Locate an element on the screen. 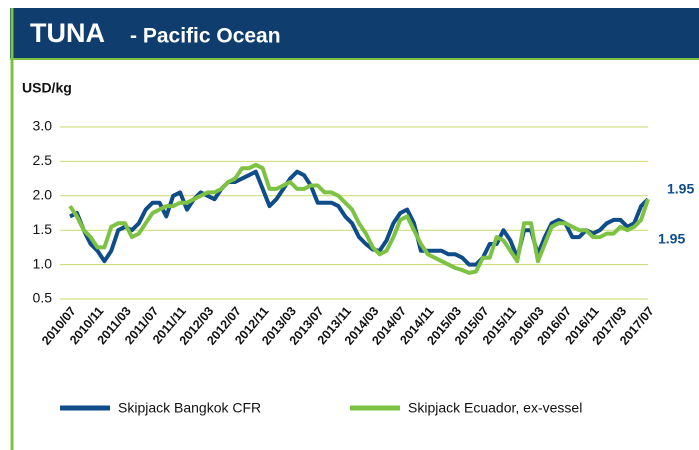 This screenshot has width=699, height=450. y-tick-label: 2.5 is located at coordinates (43, 160).